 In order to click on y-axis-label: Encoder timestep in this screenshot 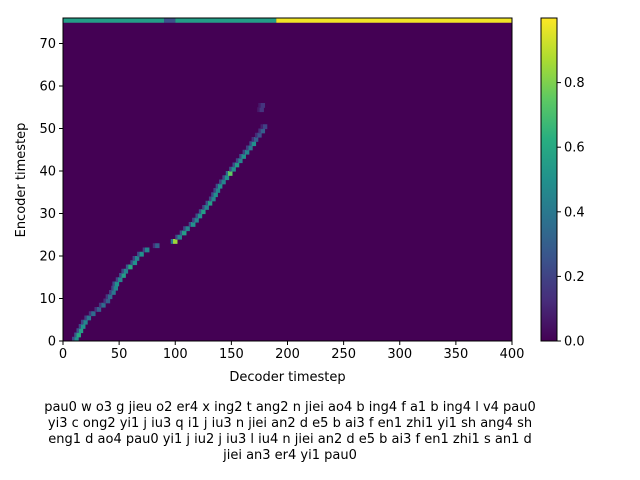, I will do `click(21, 180)`.